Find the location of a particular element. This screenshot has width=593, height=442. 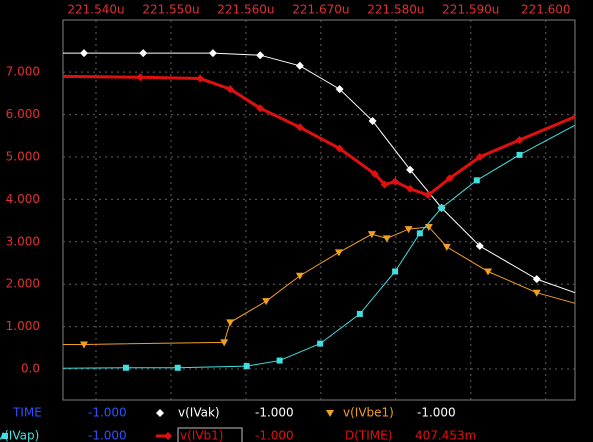

cursor-label: TIME is located at coordinates (27, 413).